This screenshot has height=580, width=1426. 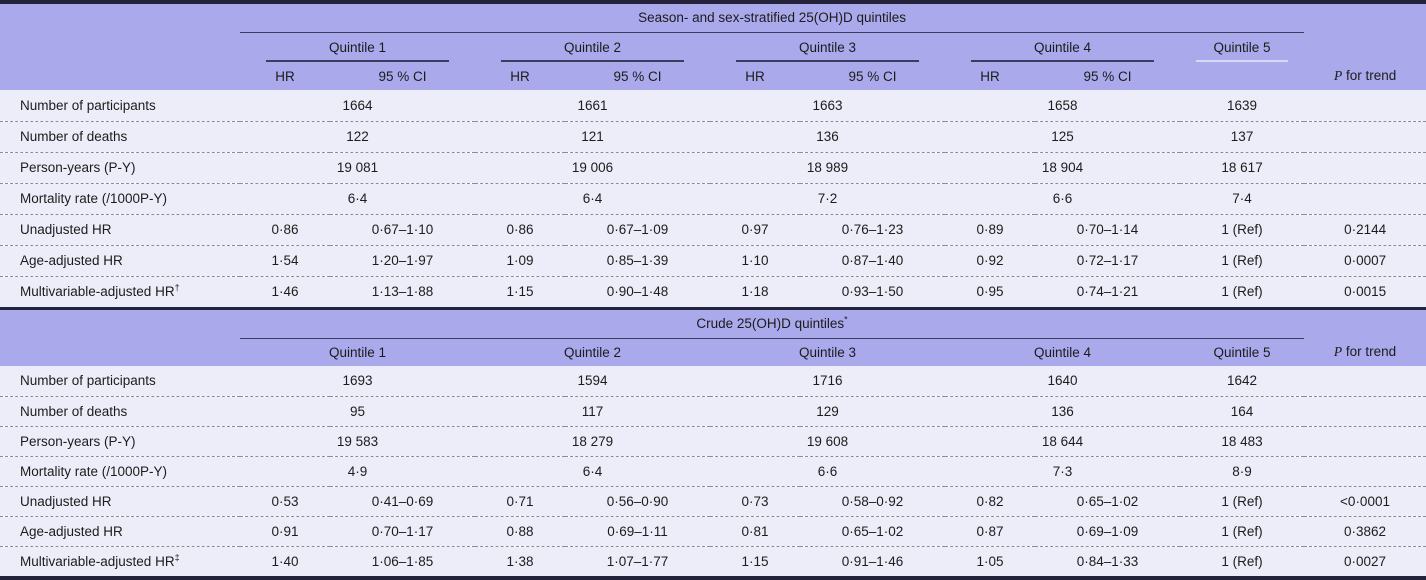 What do you see at coordinates (990, 561) in the screenshot?
I see `hr-cell: 1·05` at bounding box center [990, 561].